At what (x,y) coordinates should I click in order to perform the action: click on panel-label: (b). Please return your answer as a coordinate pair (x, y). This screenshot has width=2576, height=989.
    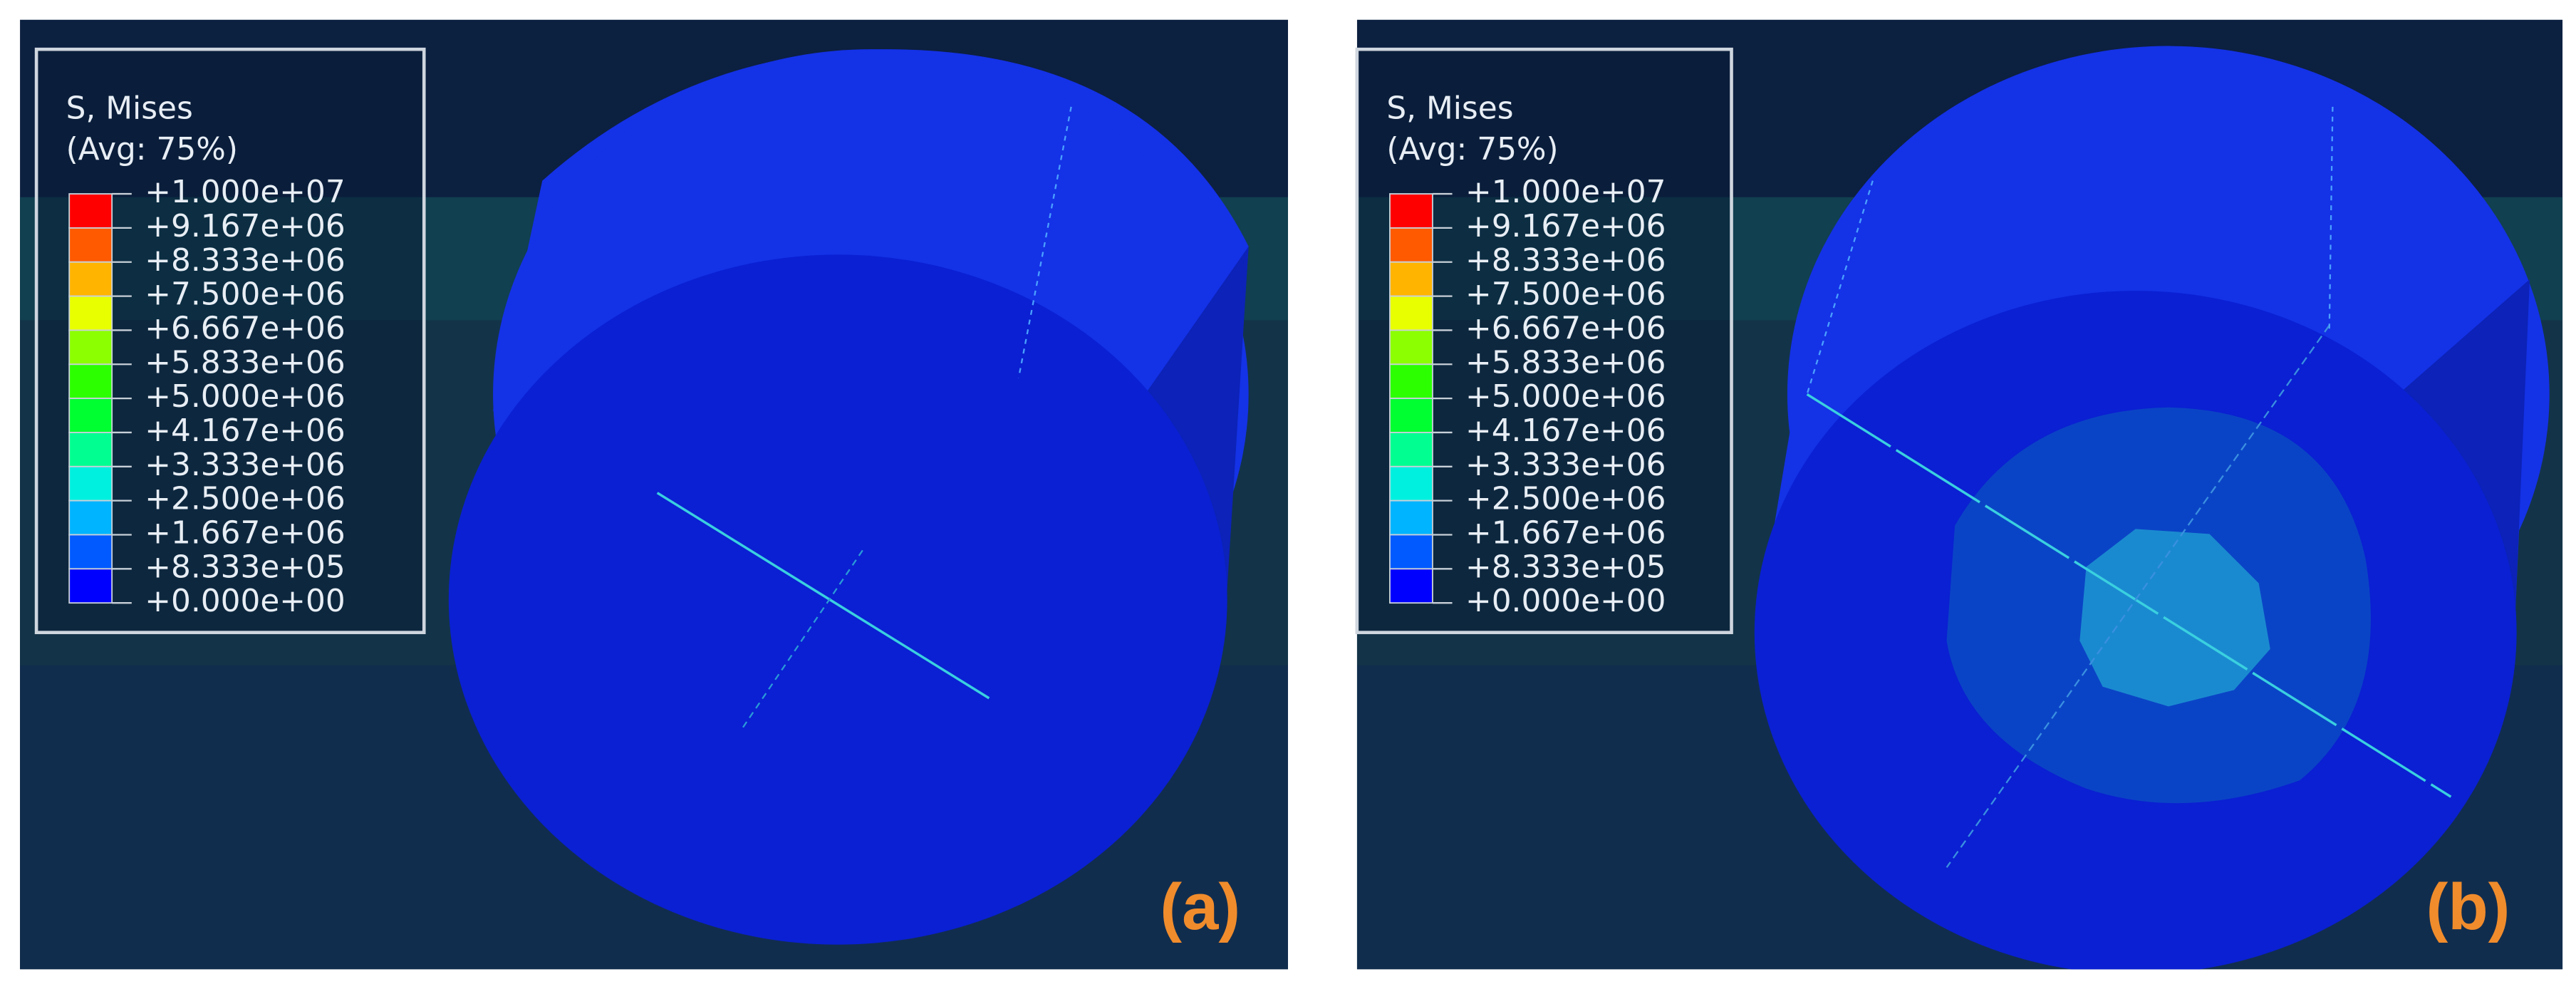
    Looking at the image, I should click on (2468, 906).